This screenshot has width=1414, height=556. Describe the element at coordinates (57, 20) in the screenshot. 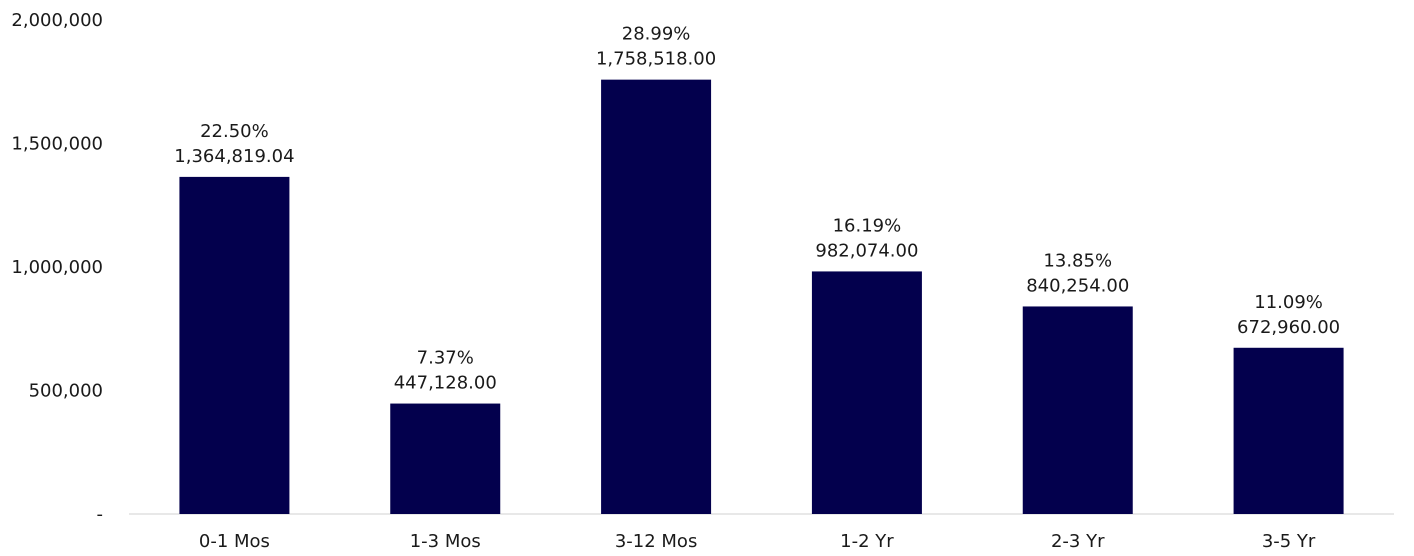

I see `y-tick-label: 2,000,000` at that location.